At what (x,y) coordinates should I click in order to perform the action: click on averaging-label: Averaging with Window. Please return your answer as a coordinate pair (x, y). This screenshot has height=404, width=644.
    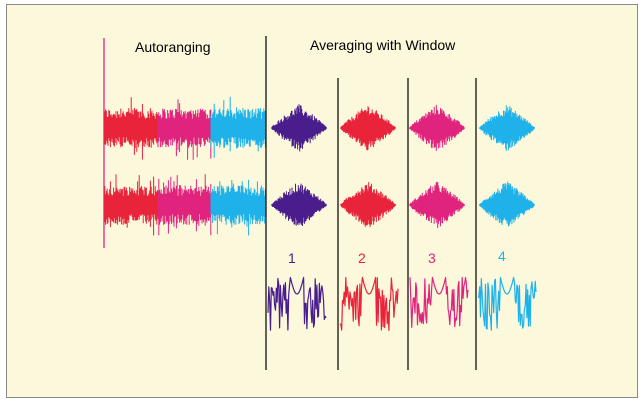
    Looking at the image, I should click on (382, 45).